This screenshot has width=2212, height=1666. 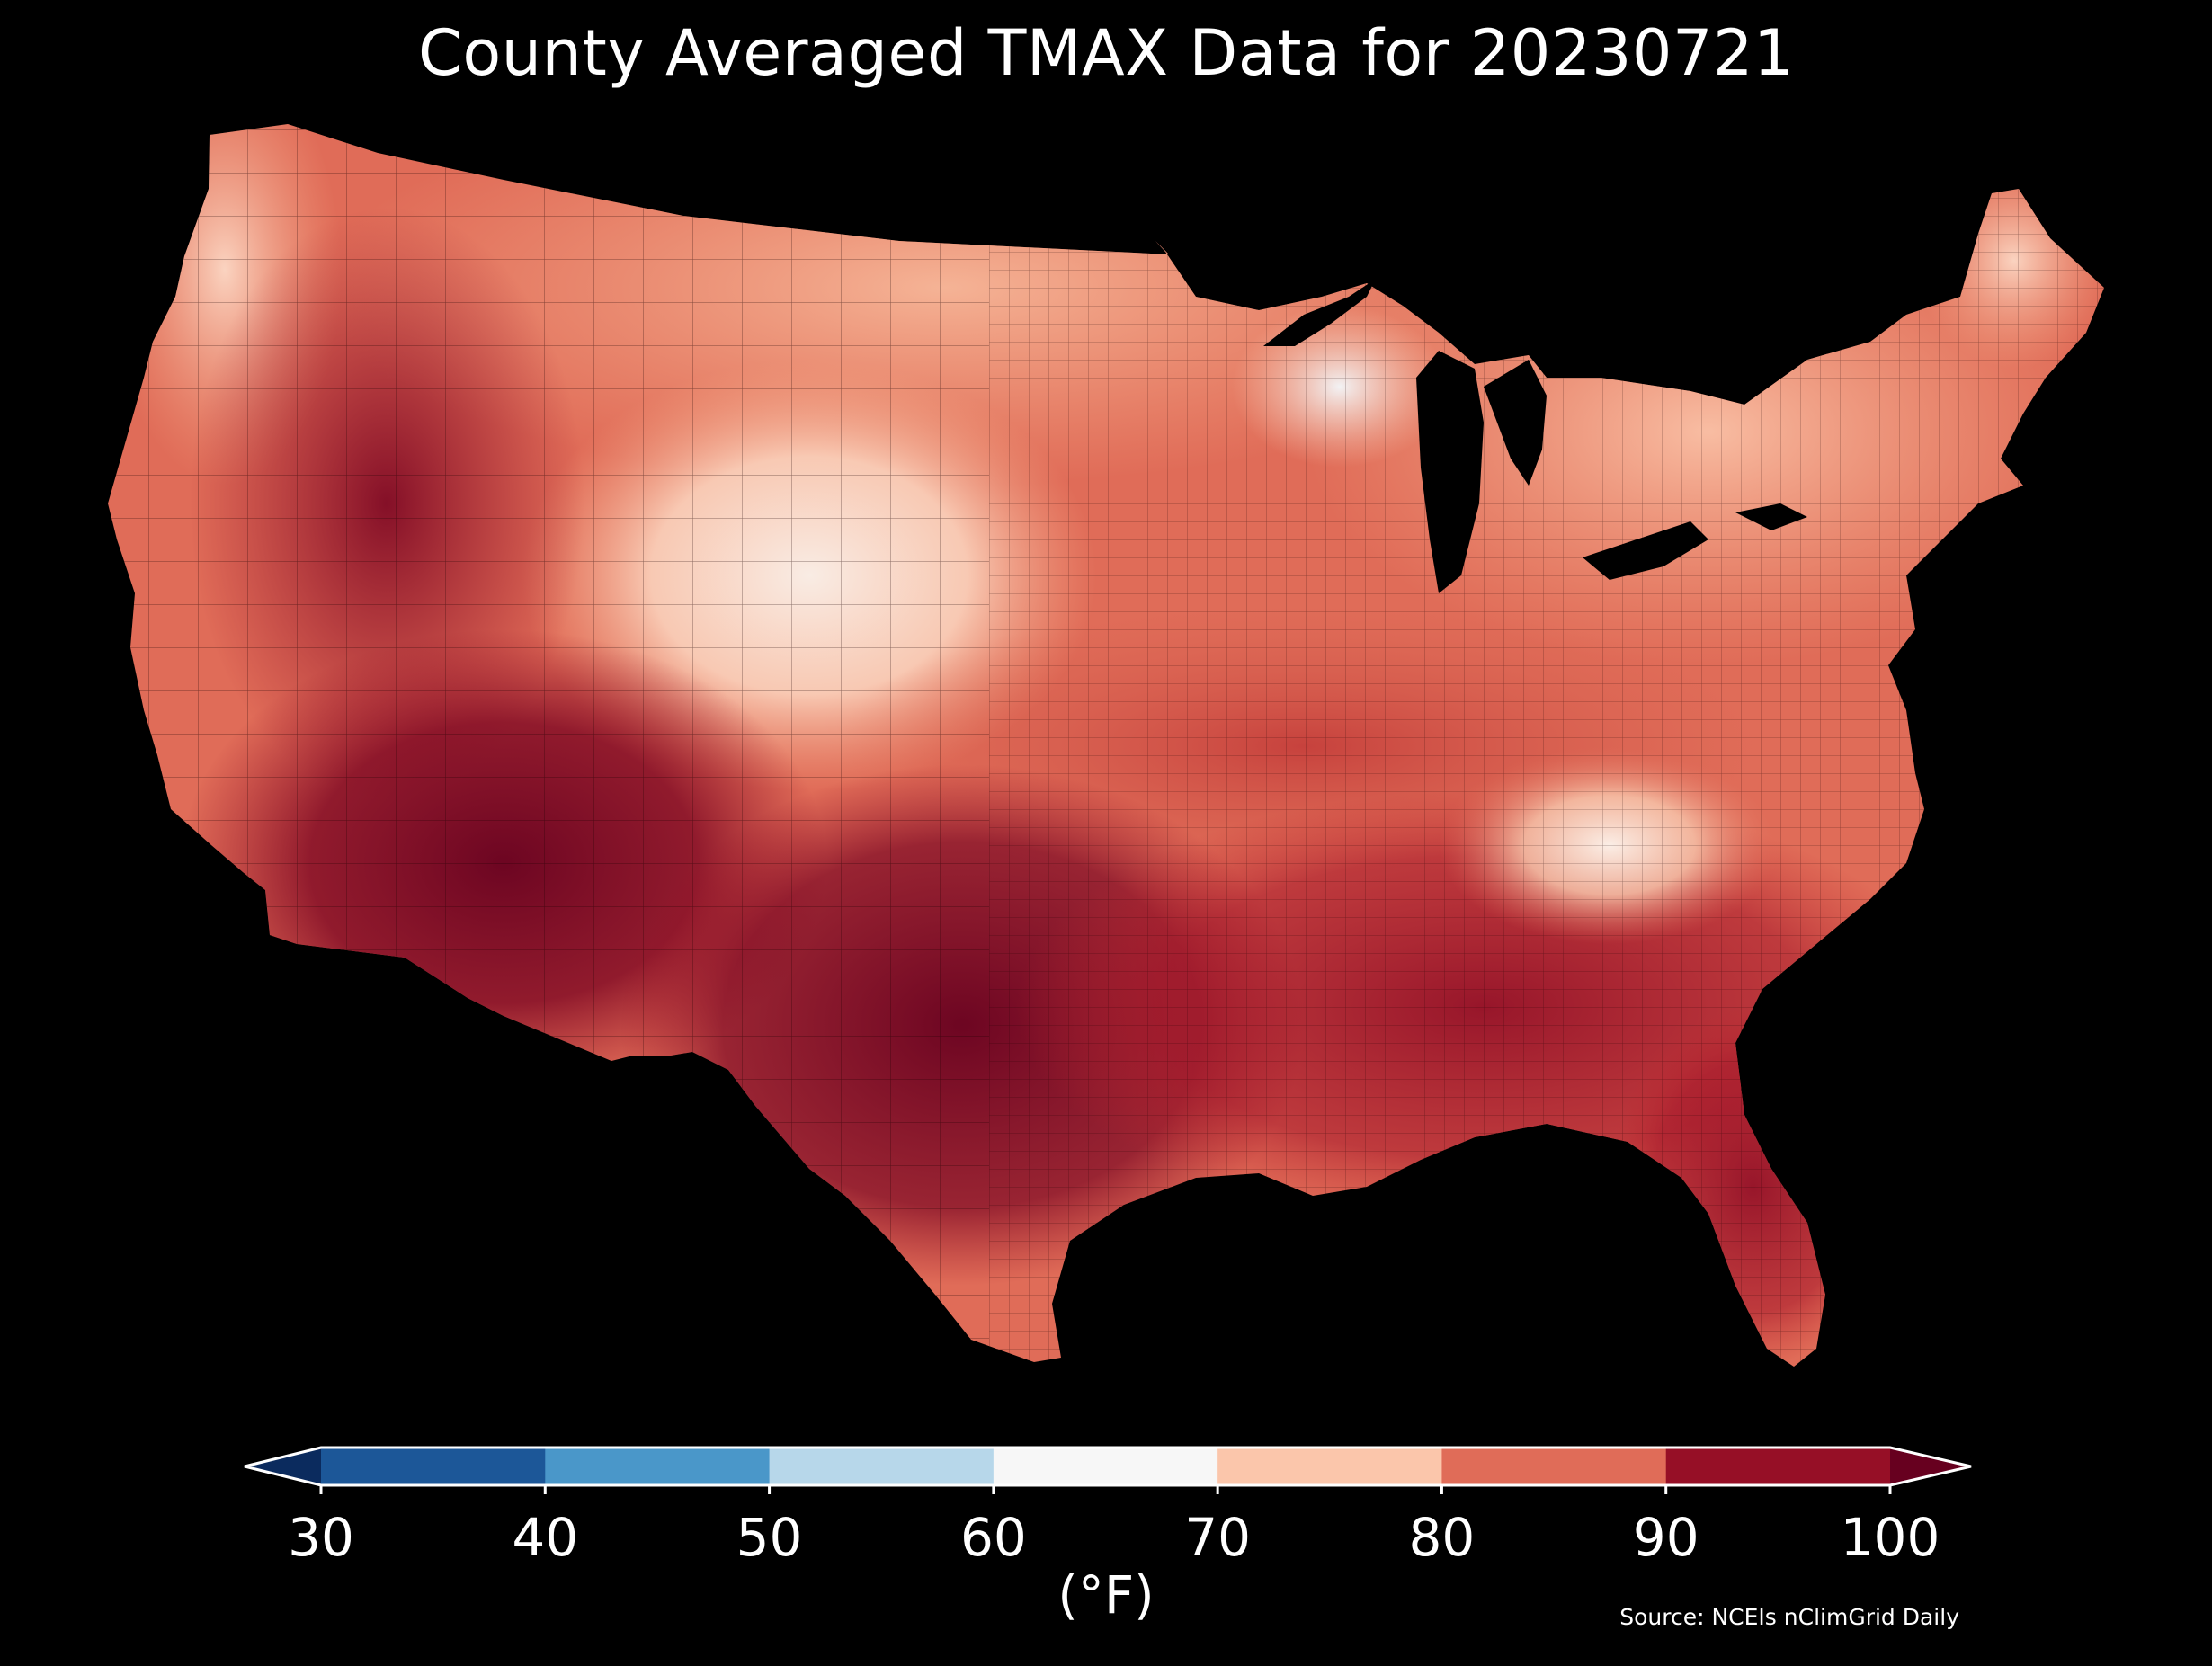 I want to click on colorbar-tick-label: 80, so click(x=1442, y=1537).